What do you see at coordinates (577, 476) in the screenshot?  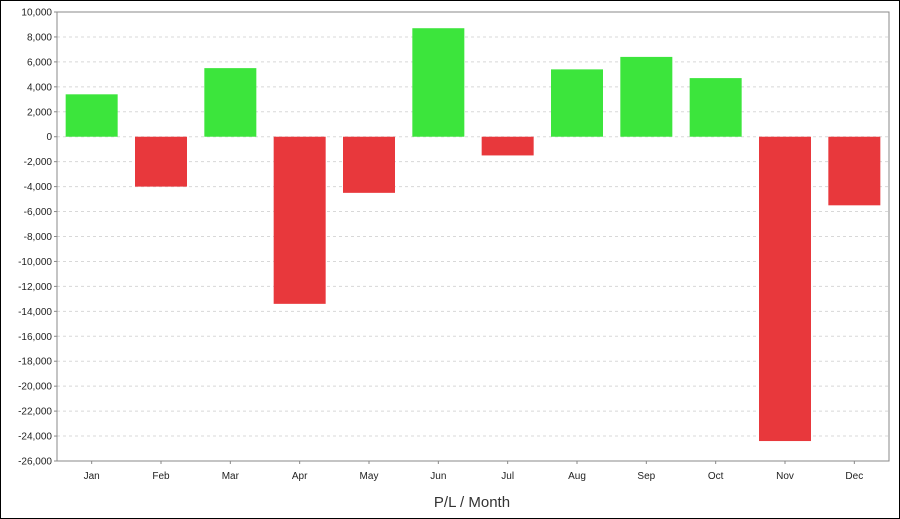 I see `x-tick-label: Aug` at bounding box center [577, 476].